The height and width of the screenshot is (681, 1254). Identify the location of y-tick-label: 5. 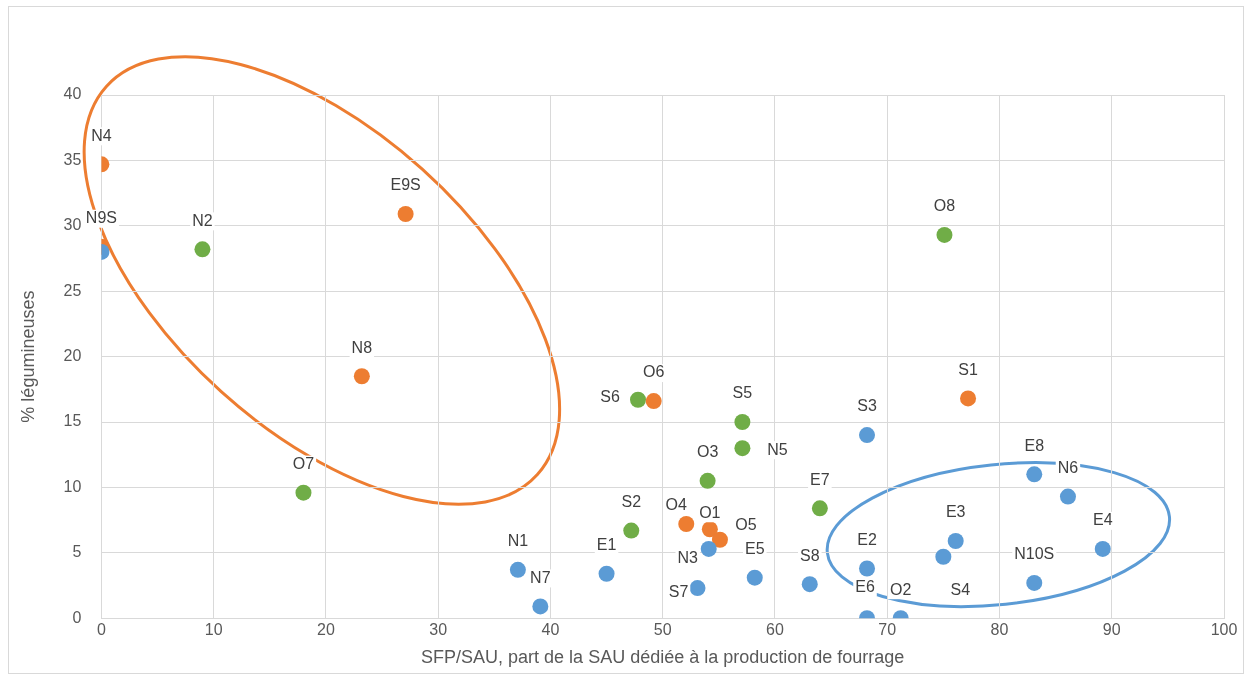
(77, 552).